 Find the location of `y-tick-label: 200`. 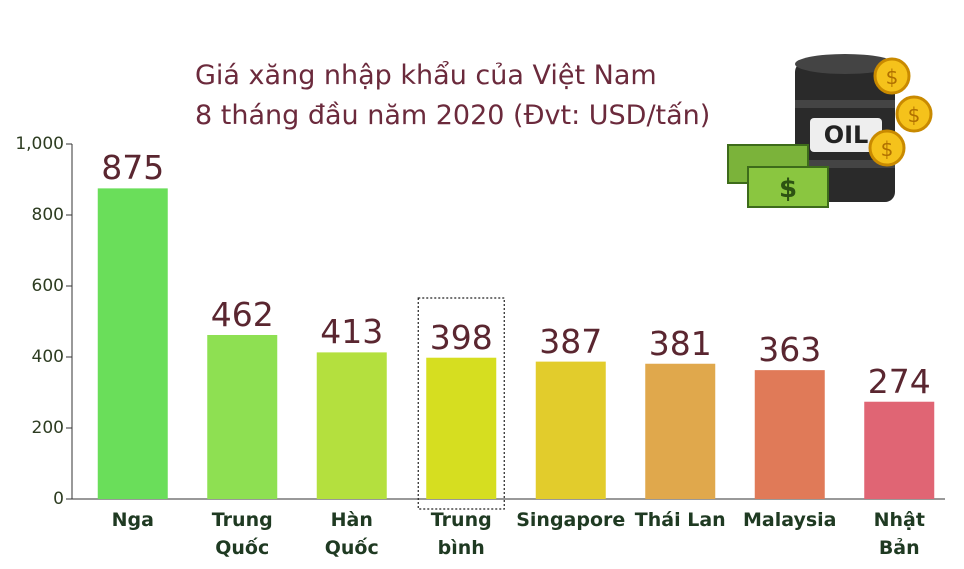

y-tick-label: 200 is located at coordinates (47, 428).